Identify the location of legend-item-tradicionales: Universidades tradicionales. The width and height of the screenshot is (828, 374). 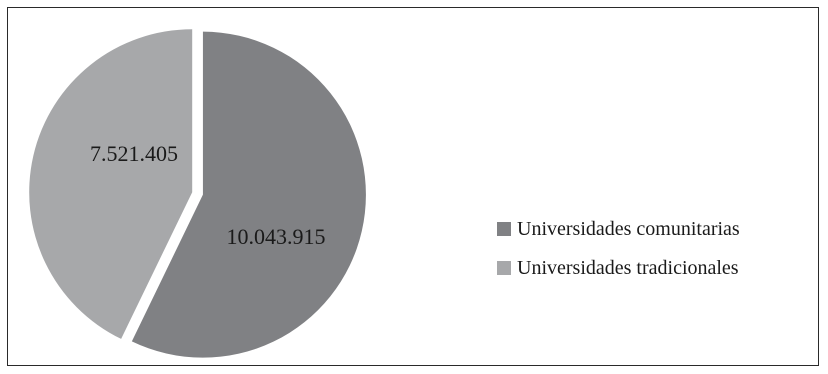
(618, 268).